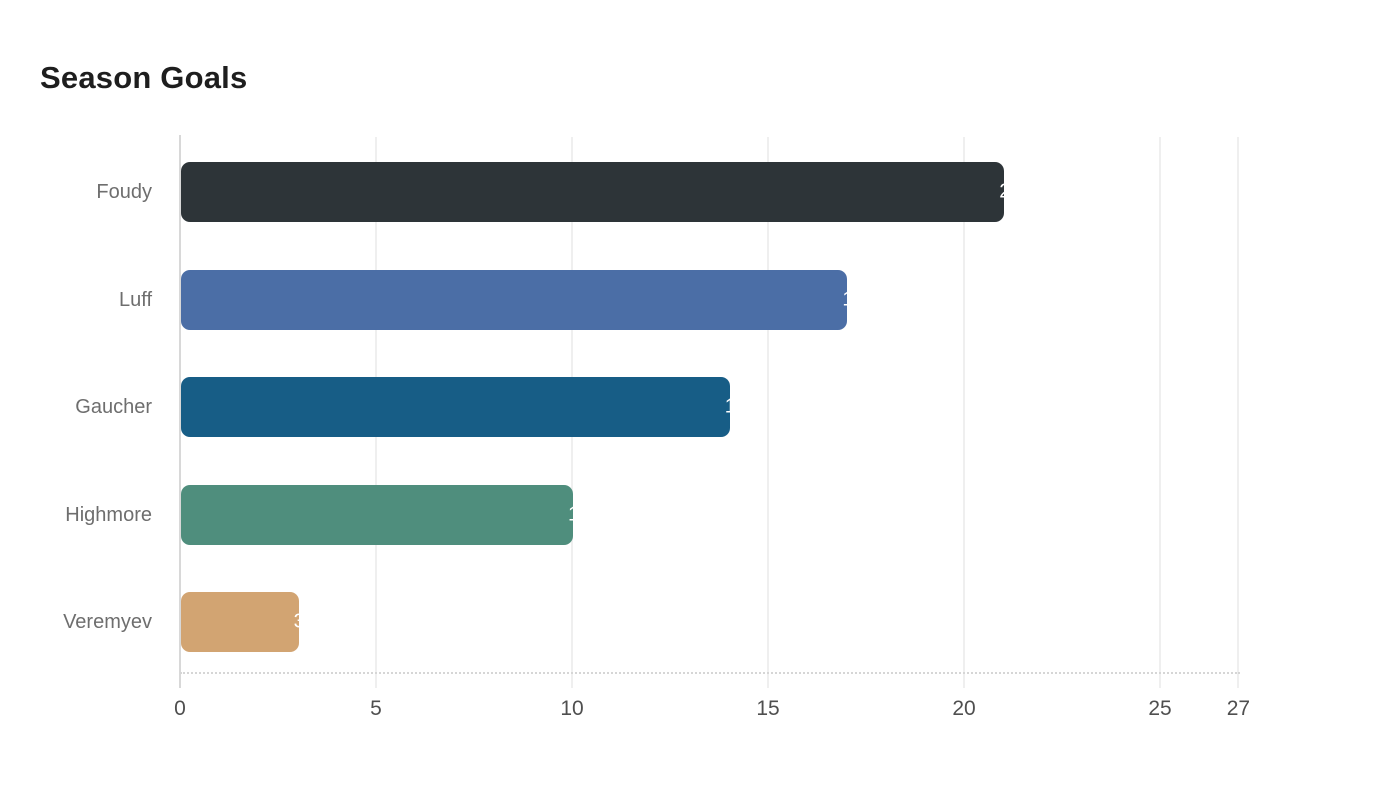 The width and height of the screenshot is (1400, 800). Describe the element at coordinates (108, 514) in the screenshot. I see `category-label: Highmore` at that location.